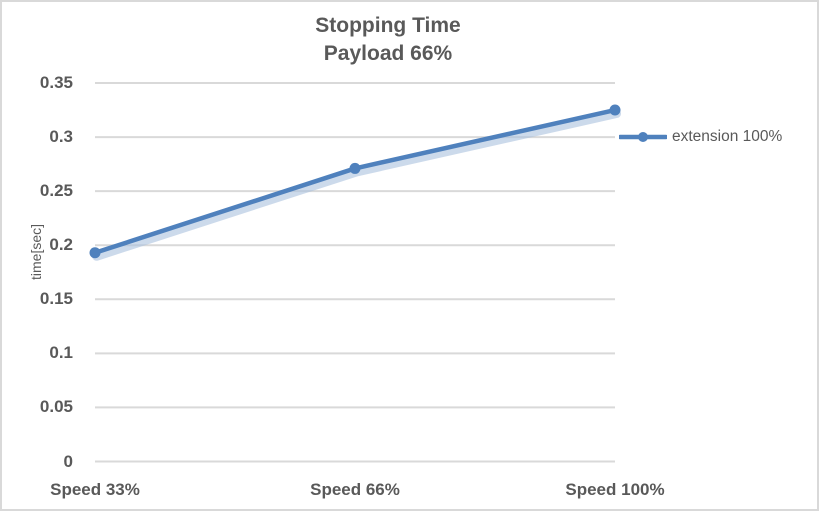 The width and height of the screenshot is (819, 511). Describe the element at coordinates (643, 137) in the screenshot. I see `legend-series-marker-icon` at that location.